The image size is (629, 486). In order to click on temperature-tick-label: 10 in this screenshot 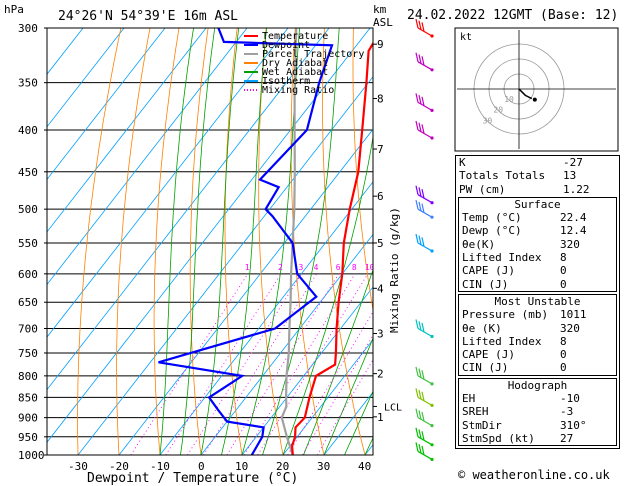, I will do `click(241, 466)`.